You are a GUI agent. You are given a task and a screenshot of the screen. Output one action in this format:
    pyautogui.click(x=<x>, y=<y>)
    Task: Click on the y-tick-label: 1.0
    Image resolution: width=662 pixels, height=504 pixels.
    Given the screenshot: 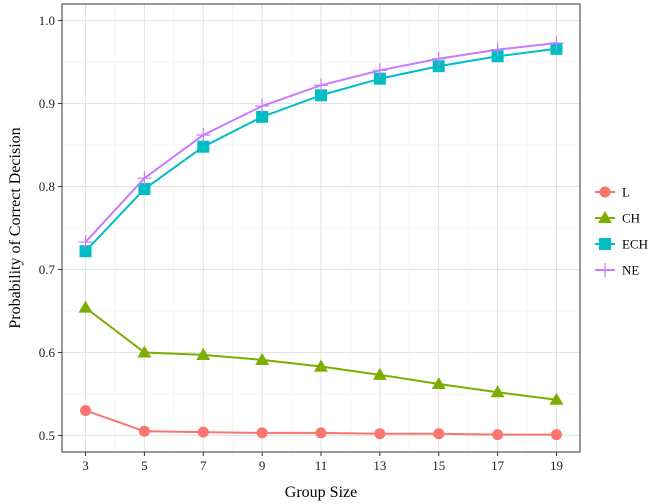 What is the action you would take?
    pyautogui.click(x=47, y=20)
    